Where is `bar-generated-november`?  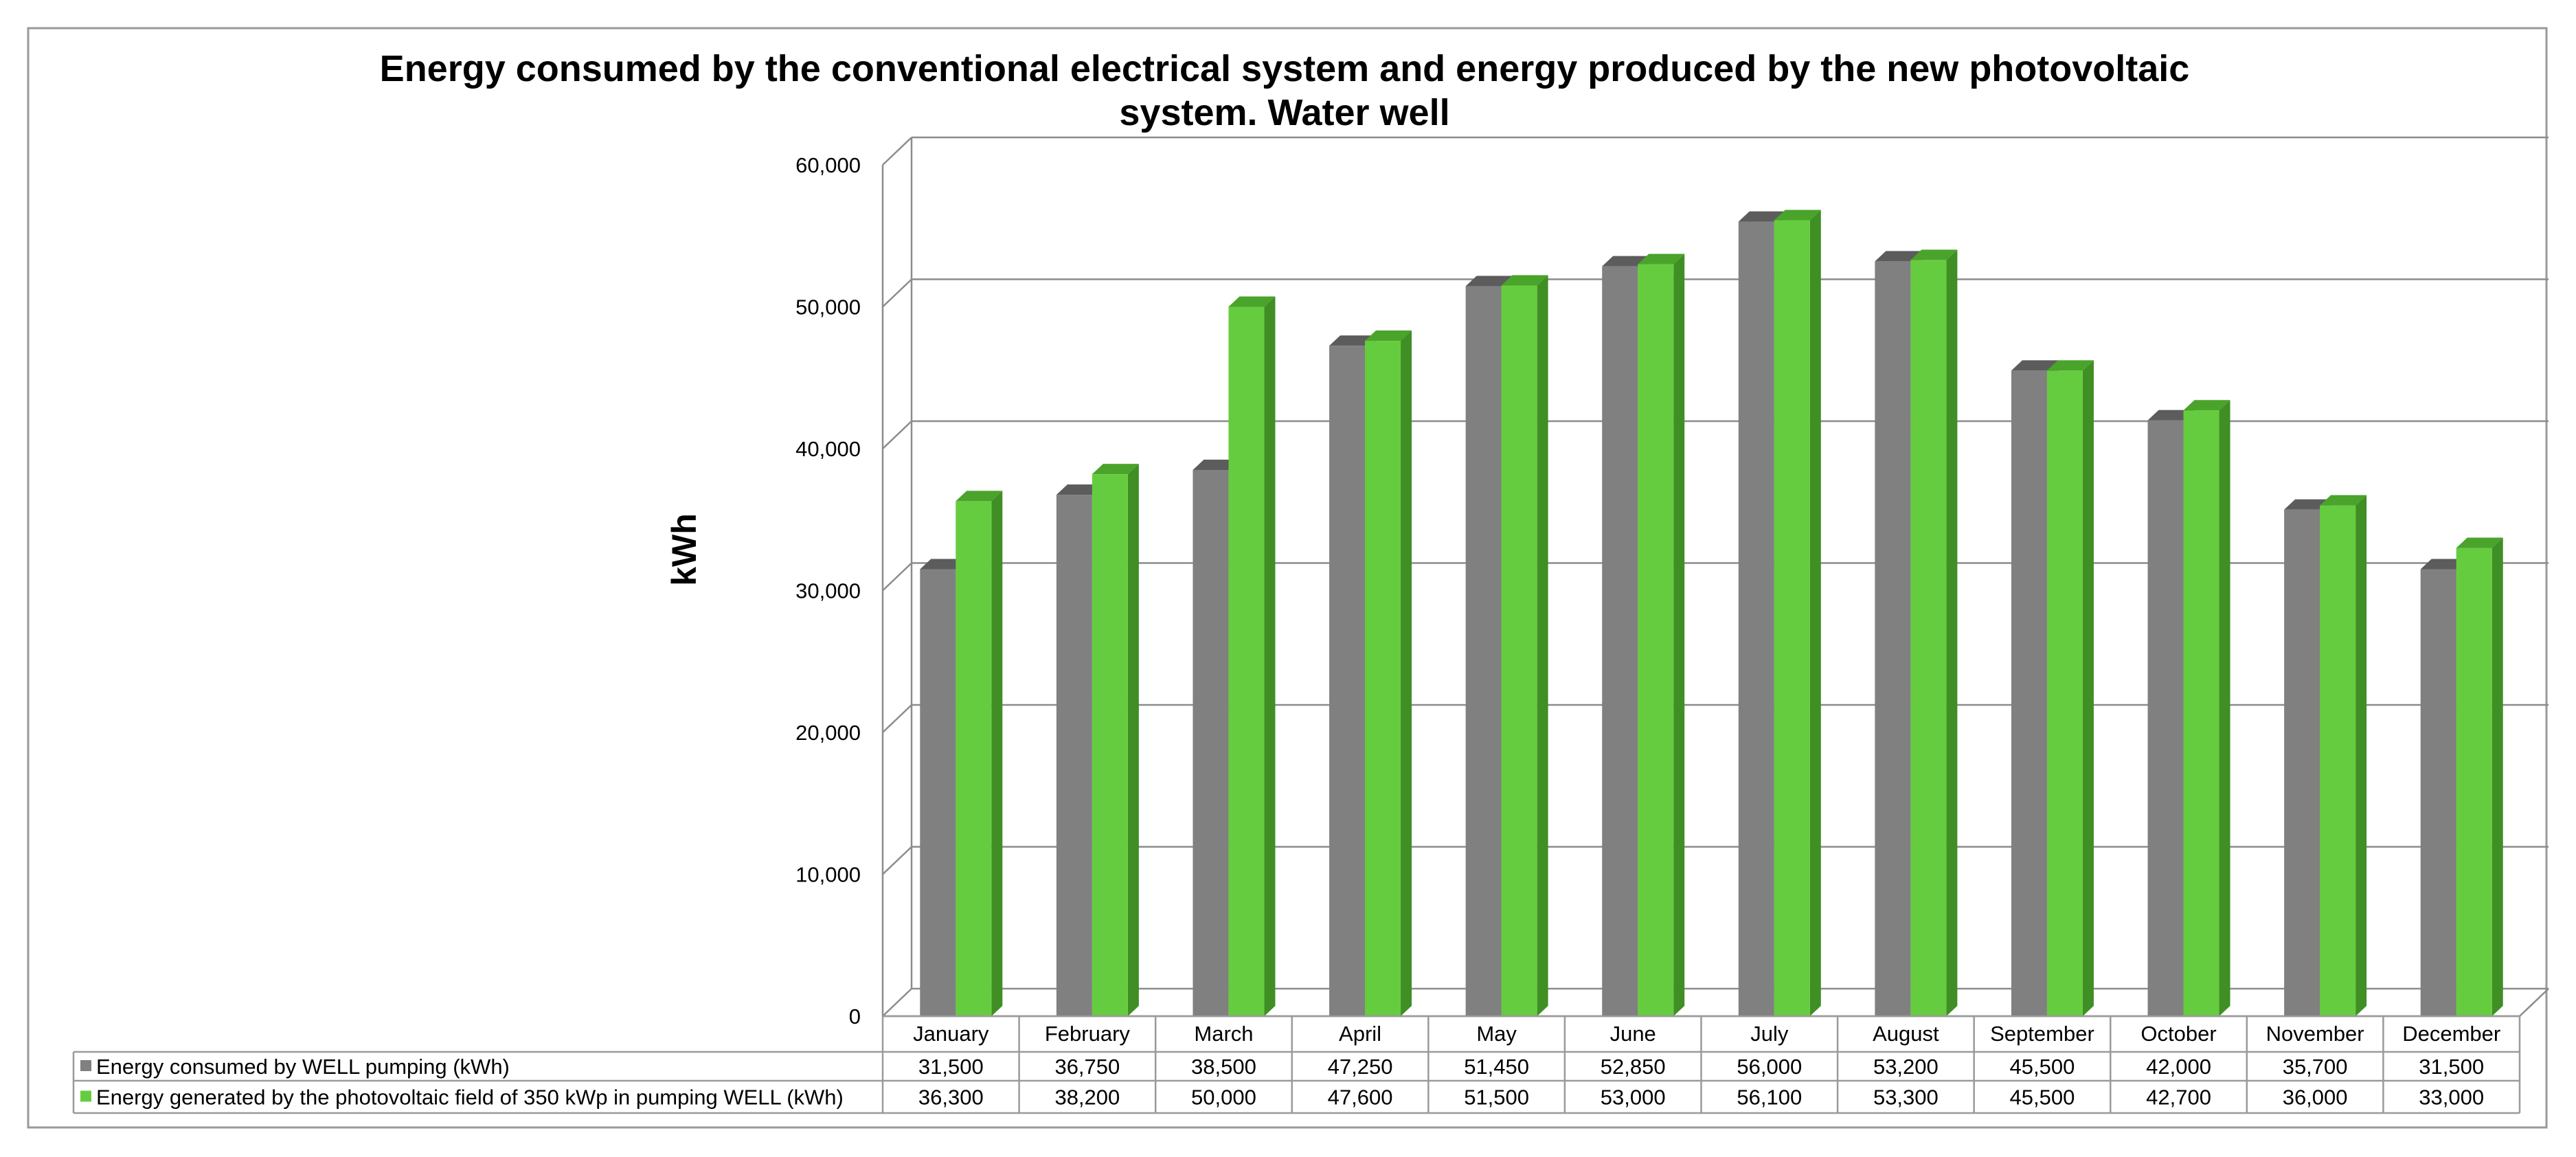
bar-generated-november is located at coordinates (2343, 755).